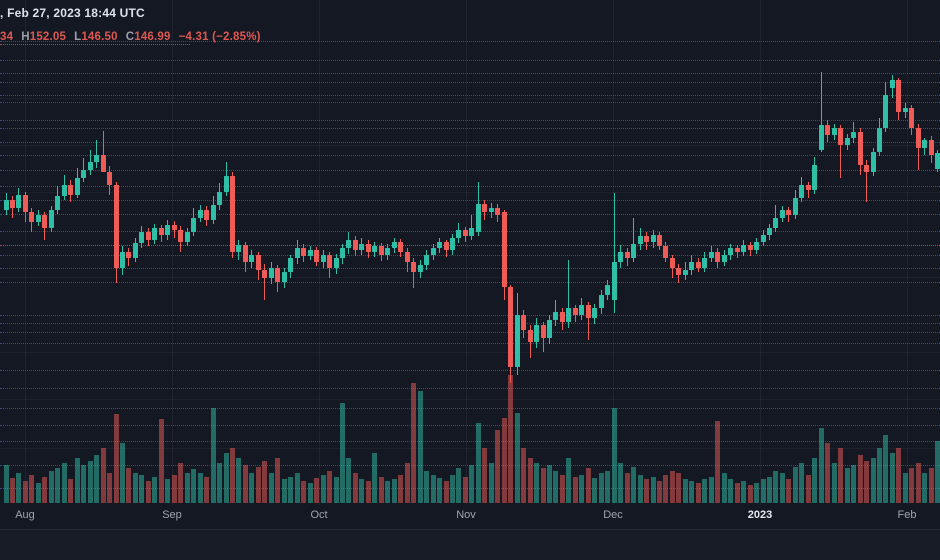 The height and width of the screenshot is (560, 940). I want to click on grid-hline, so click(470, 277).